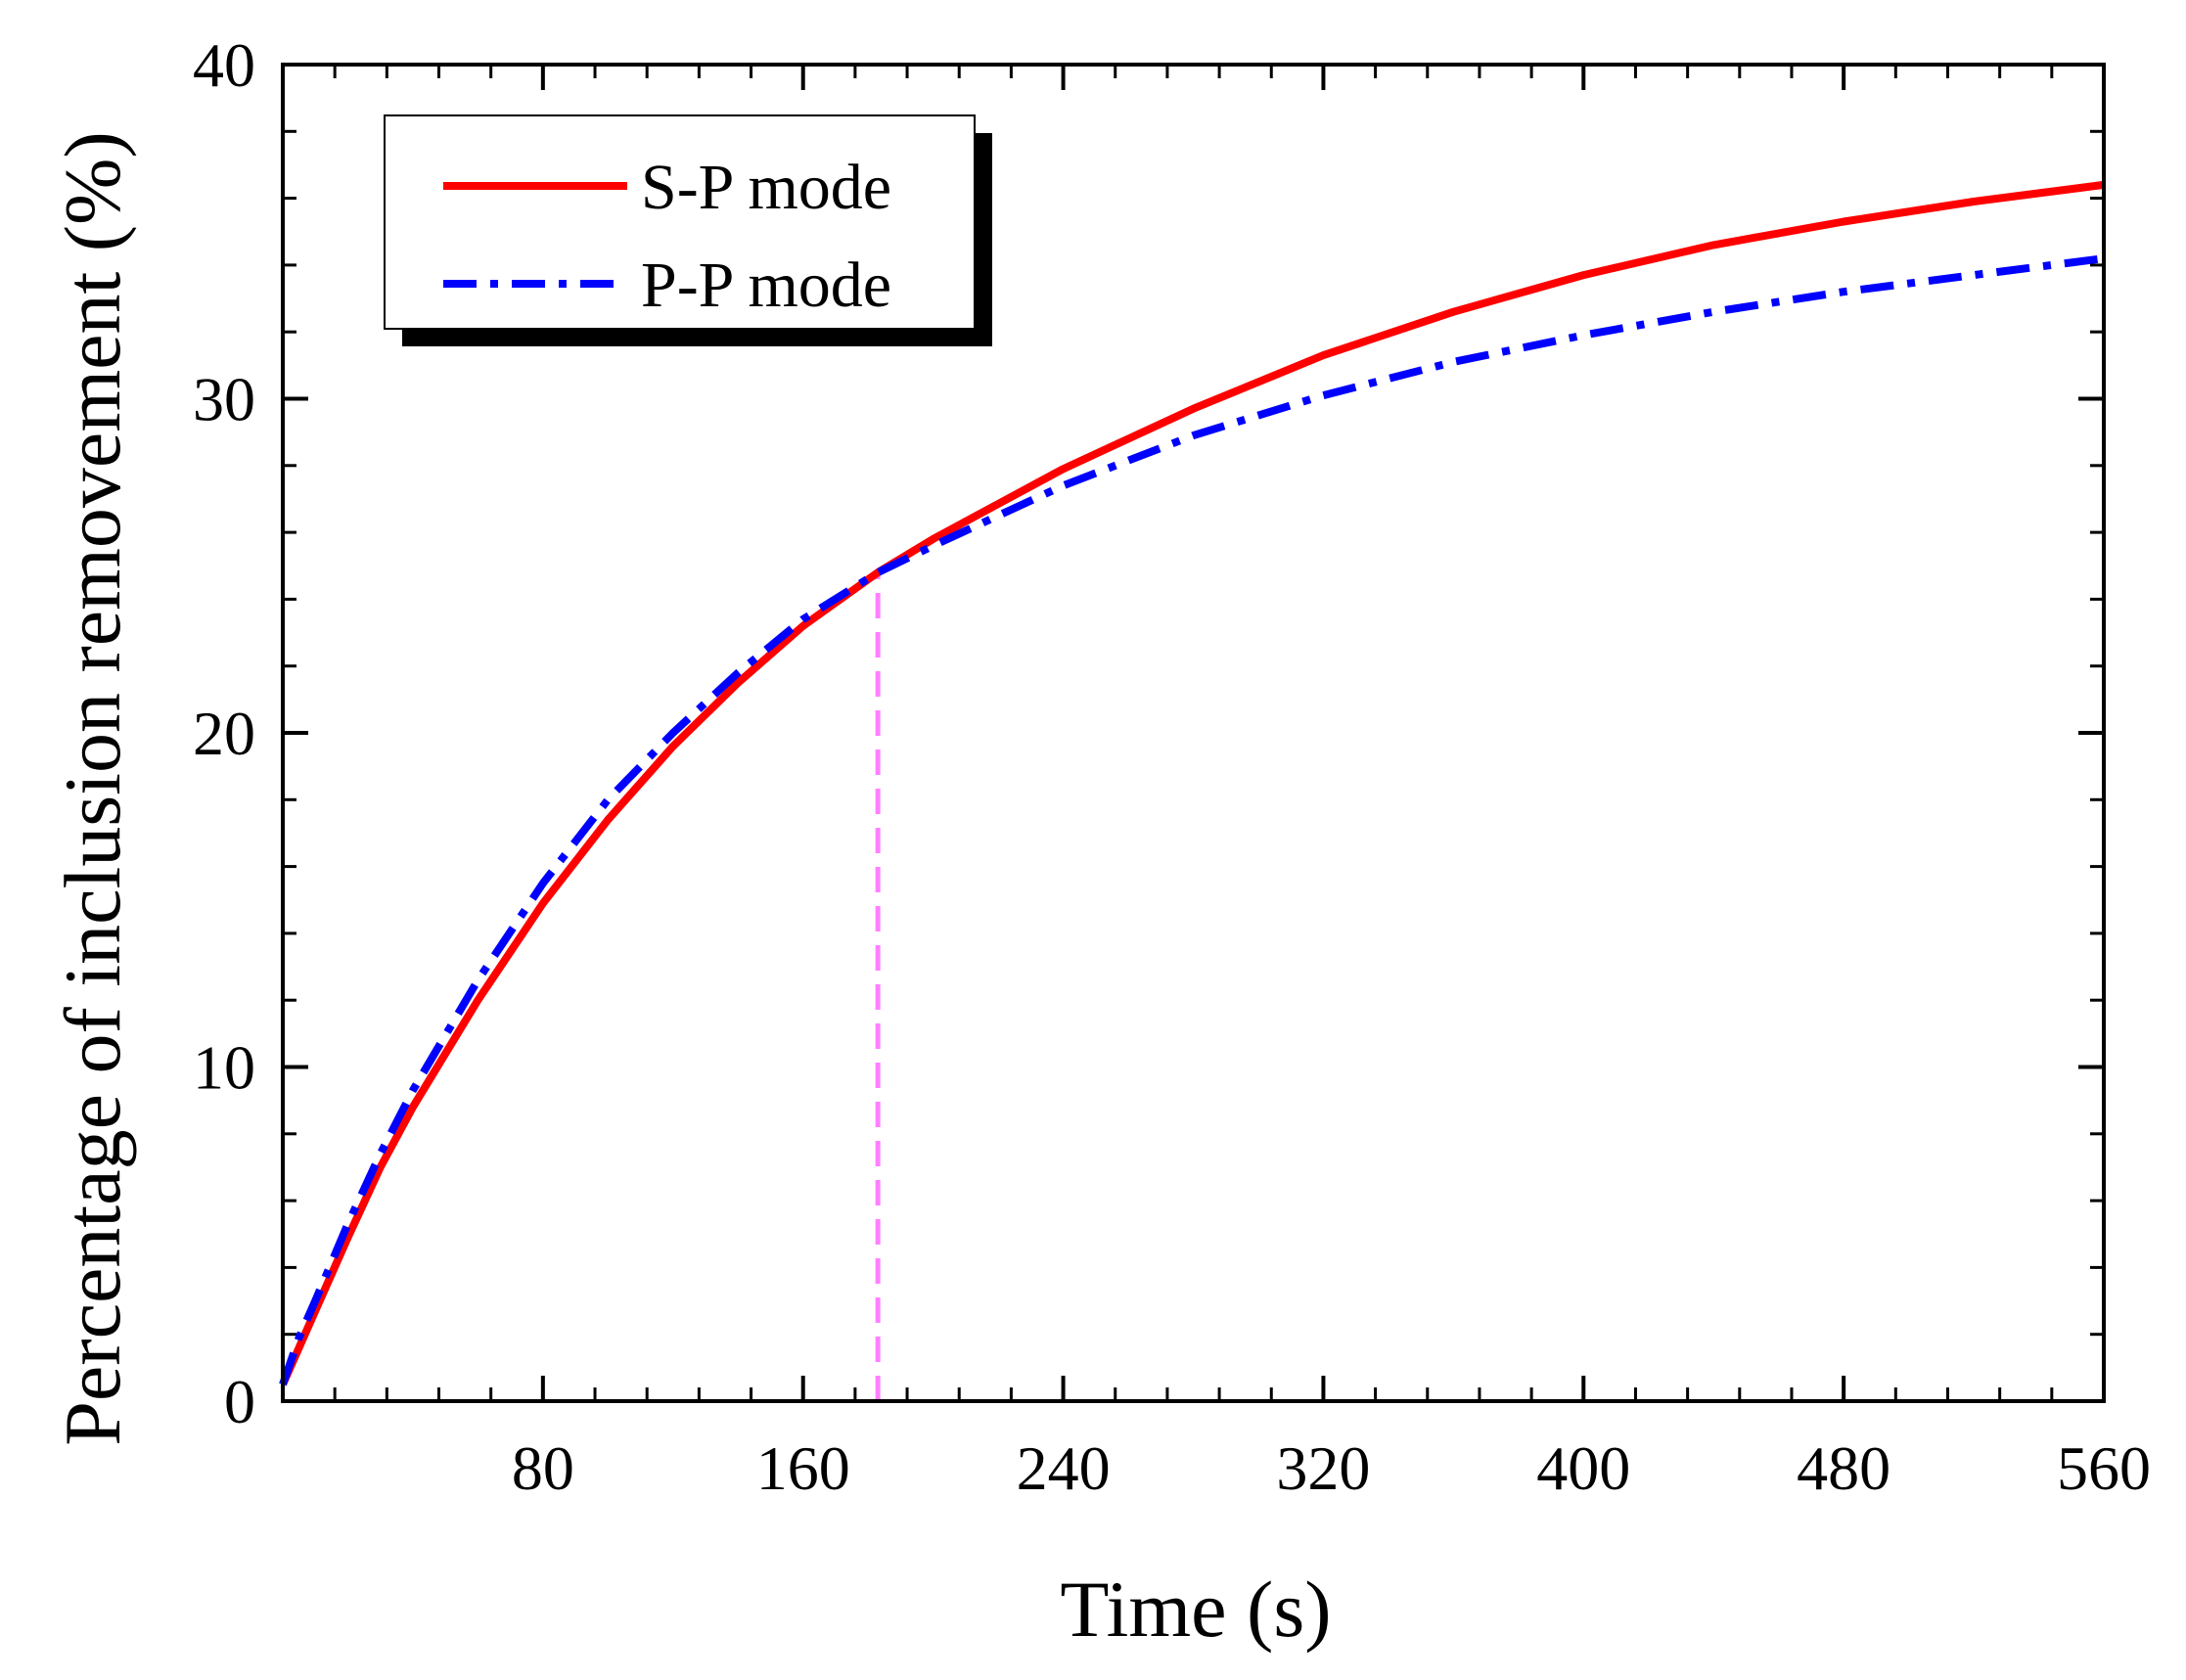  I want to click on y-tick-label: 40, so click(224, 65).